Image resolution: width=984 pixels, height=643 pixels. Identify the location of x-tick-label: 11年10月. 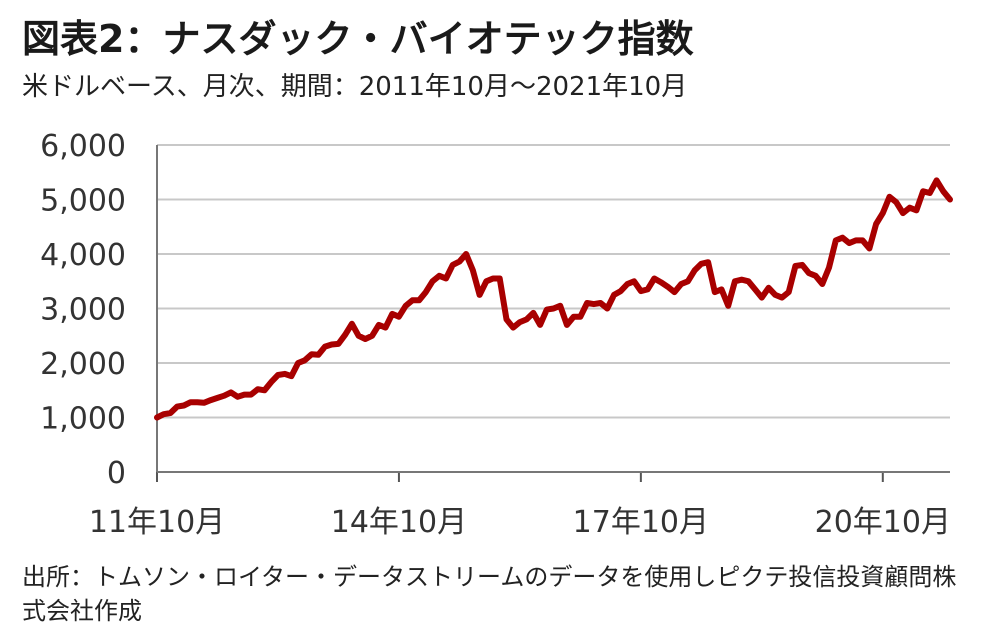
(157, 522).